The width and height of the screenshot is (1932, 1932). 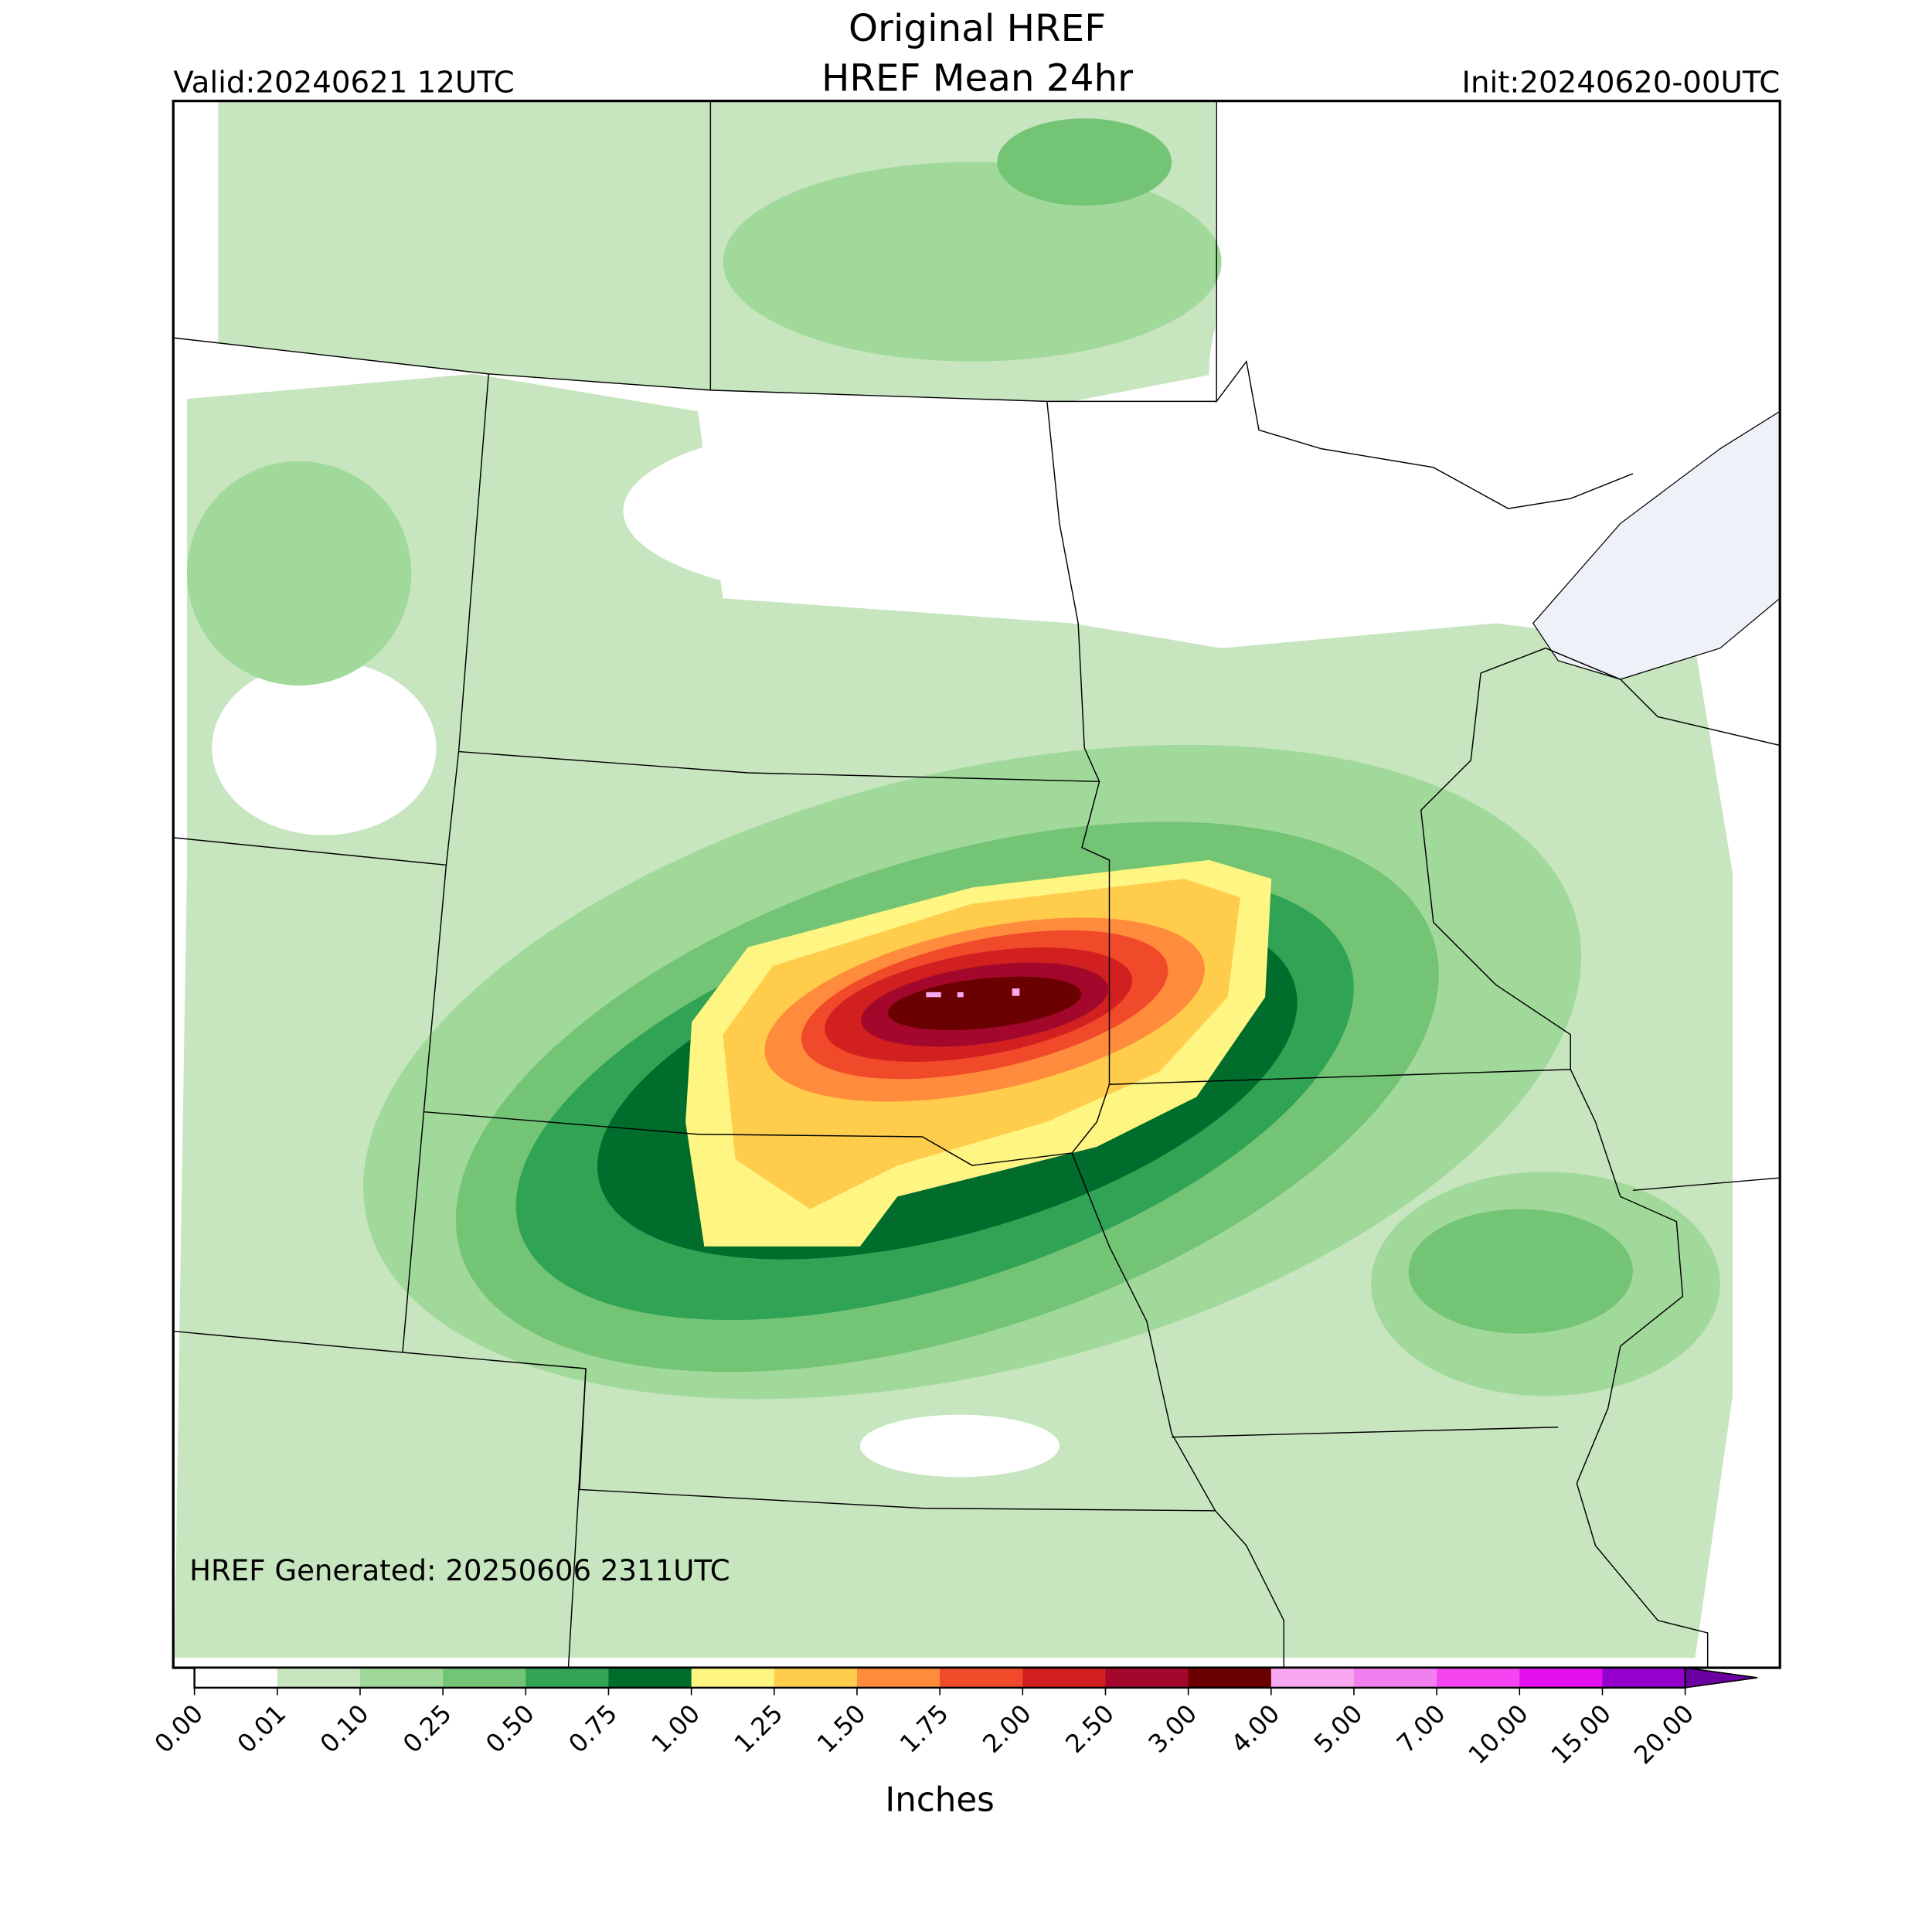 What do you see at coordinates (759, 1729) in the screenshot?
I see `colorbar-tick-label: 1.25` at bounding box center [759, 1729].